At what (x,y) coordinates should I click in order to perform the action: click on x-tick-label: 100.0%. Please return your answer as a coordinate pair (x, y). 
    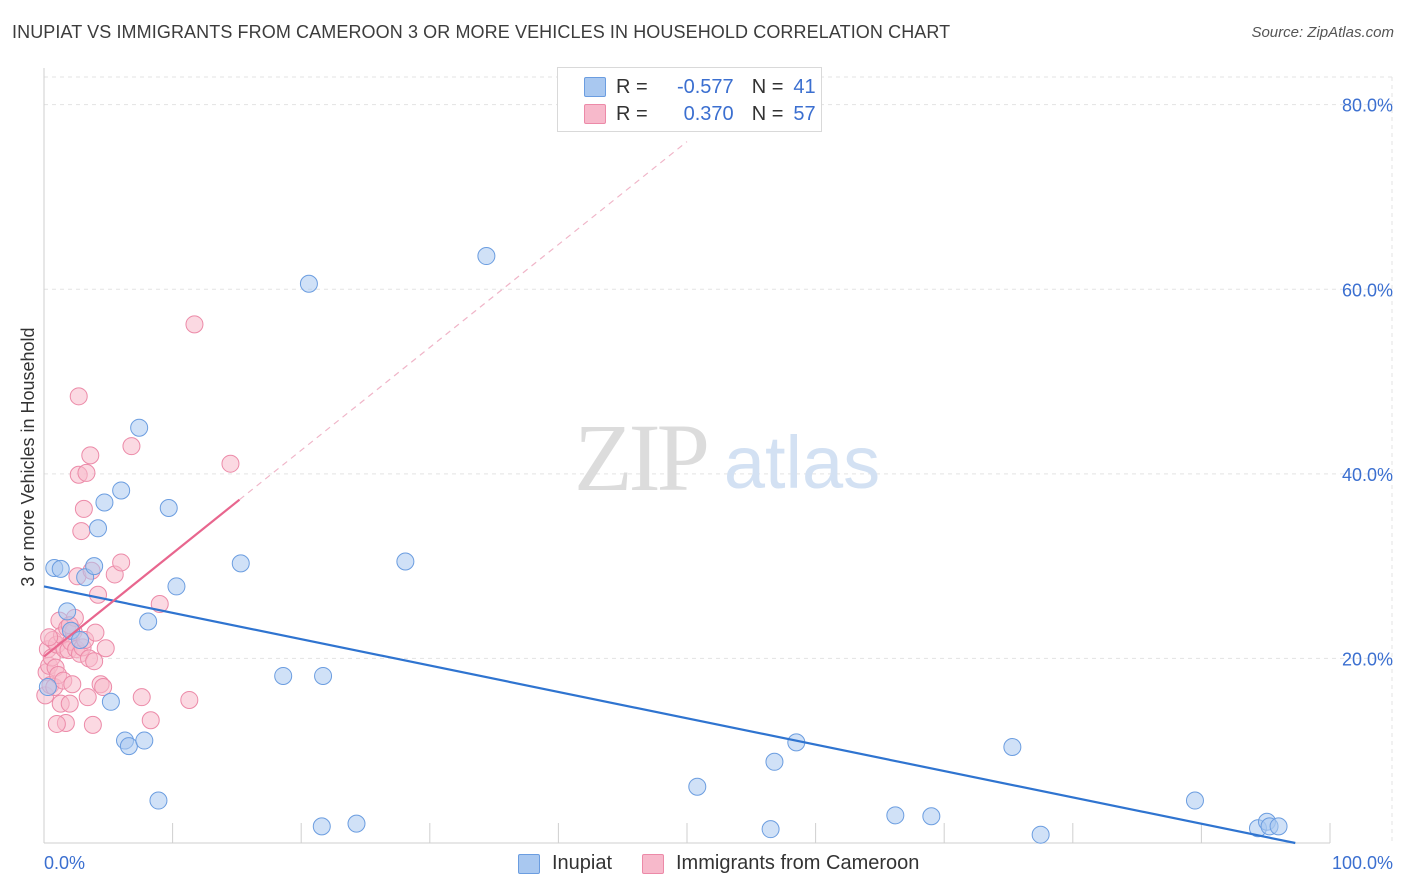
    Looking at the image, I should click on (1362, 863).